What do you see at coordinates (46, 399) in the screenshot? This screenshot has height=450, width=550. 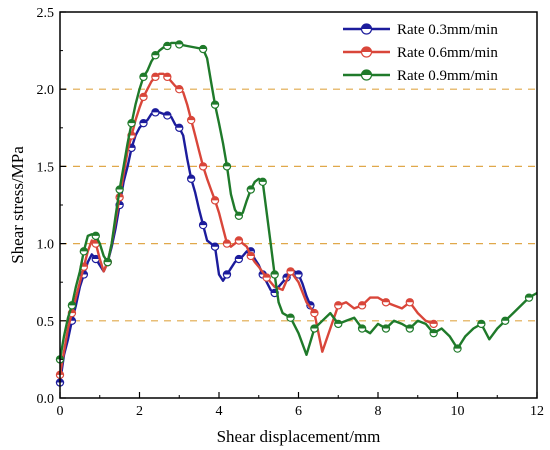 I see `y-tick-label: 0.0` at bounding box center [46, 399].